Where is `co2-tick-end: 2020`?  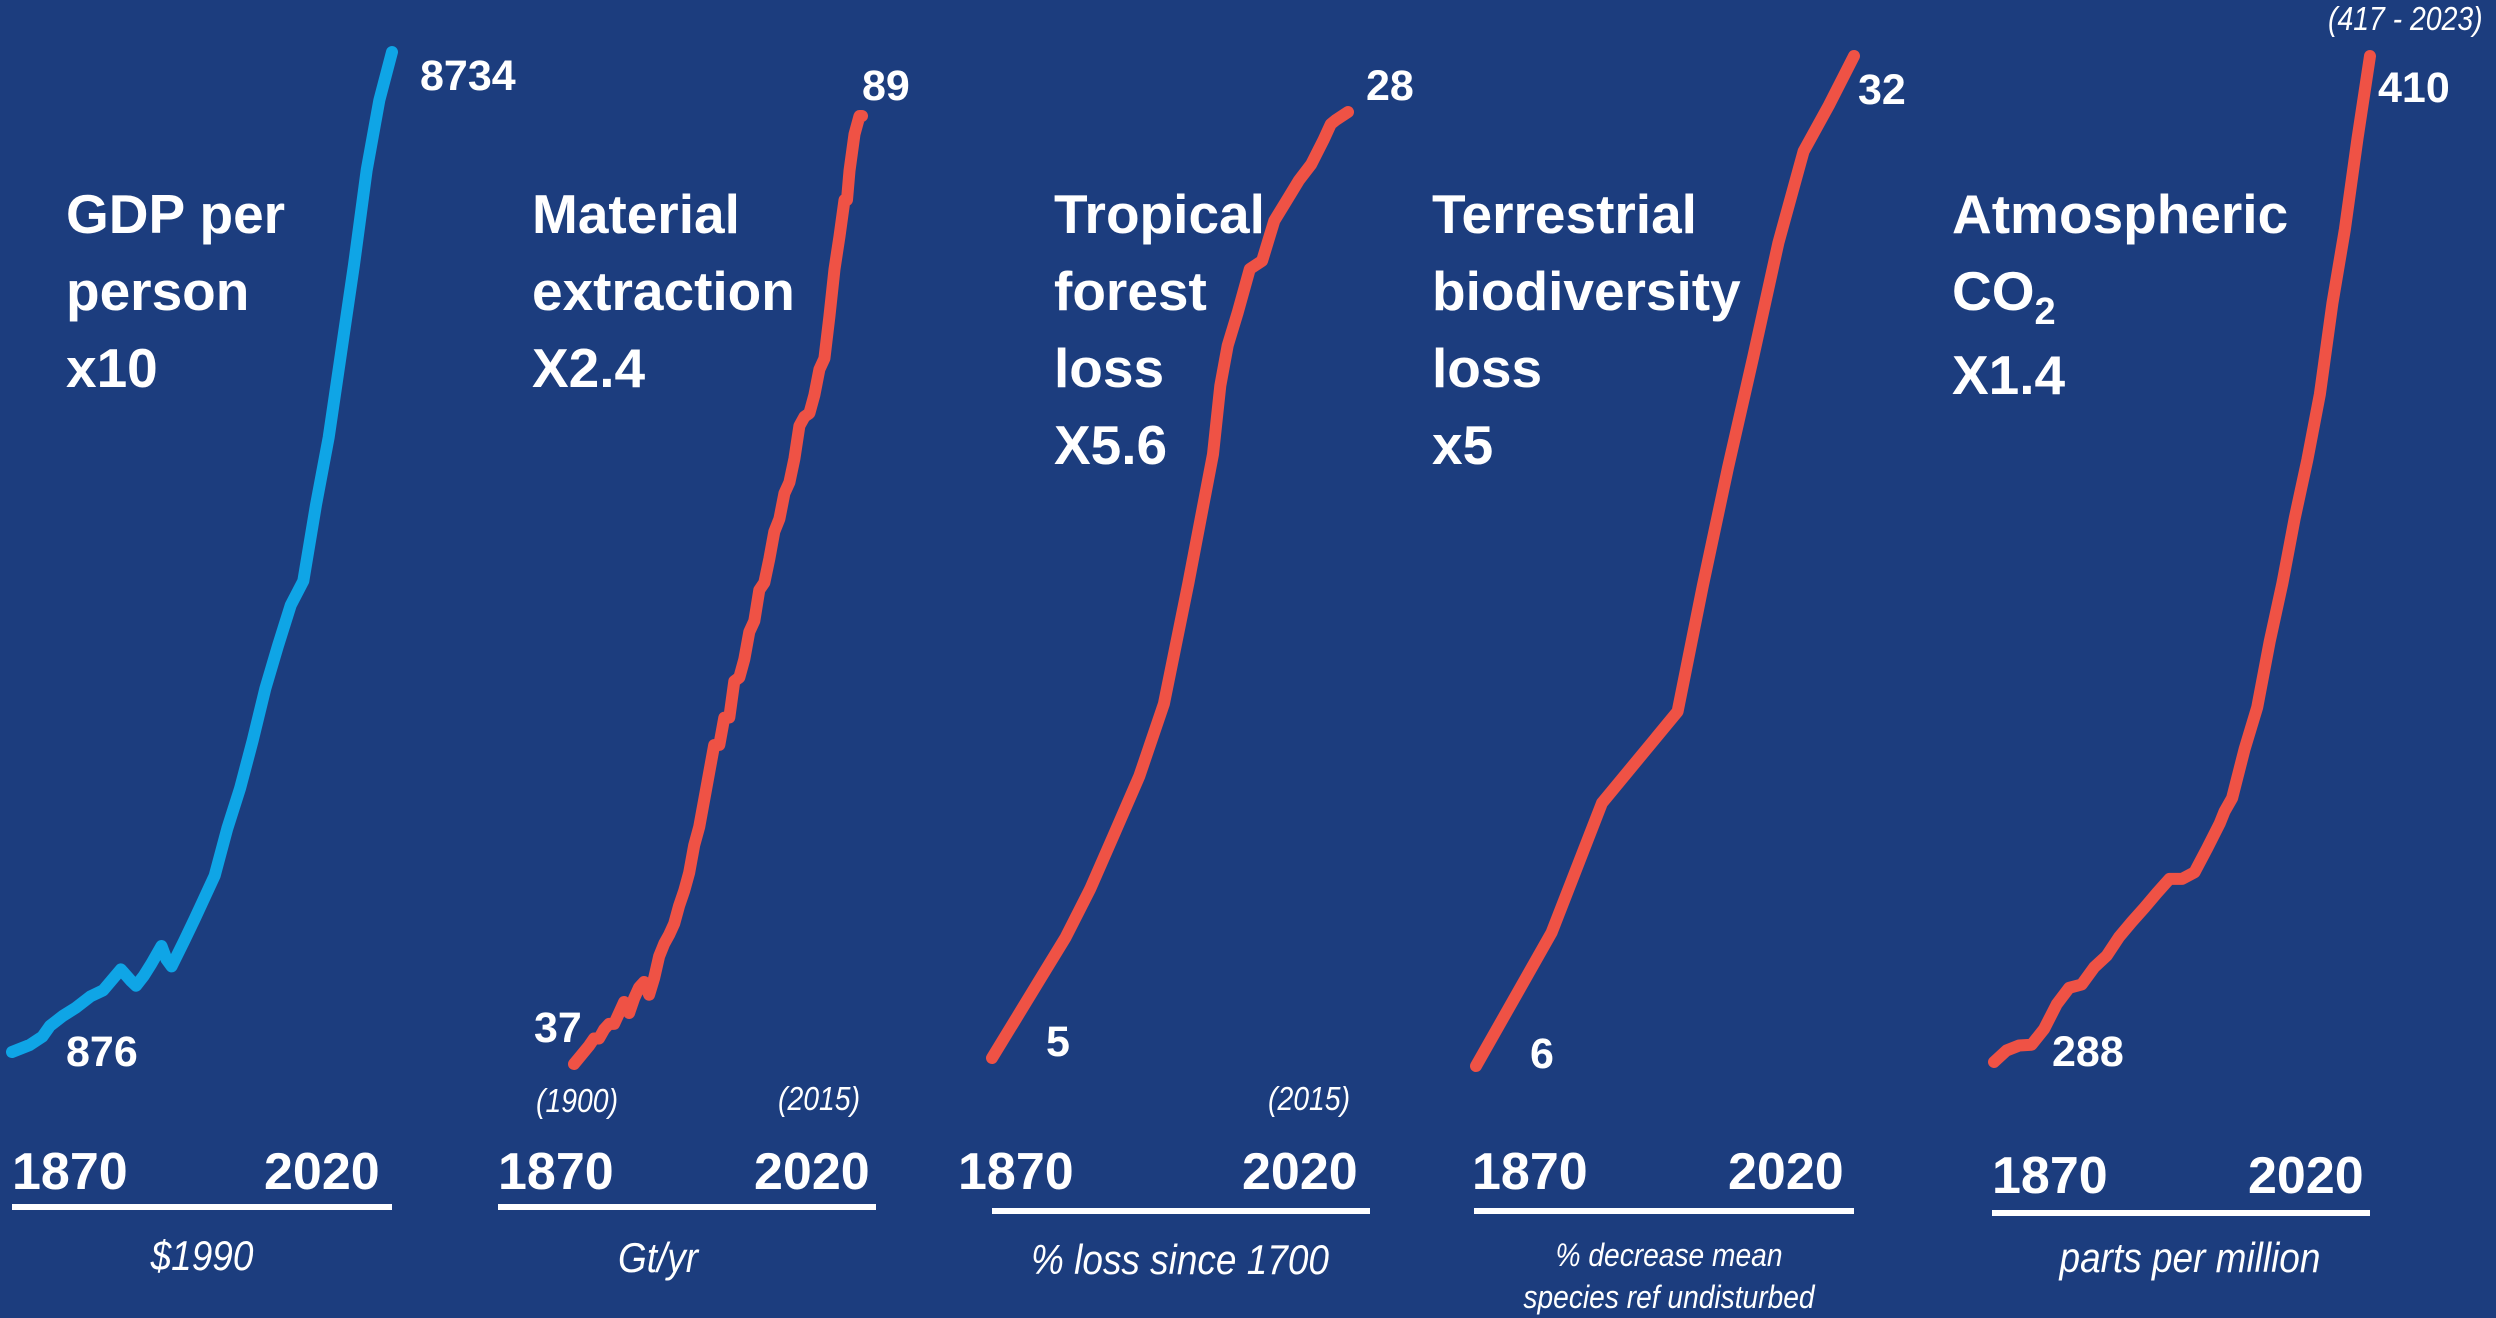
co2-tick-end: 2020 is located at coordinates (2306, 1176).